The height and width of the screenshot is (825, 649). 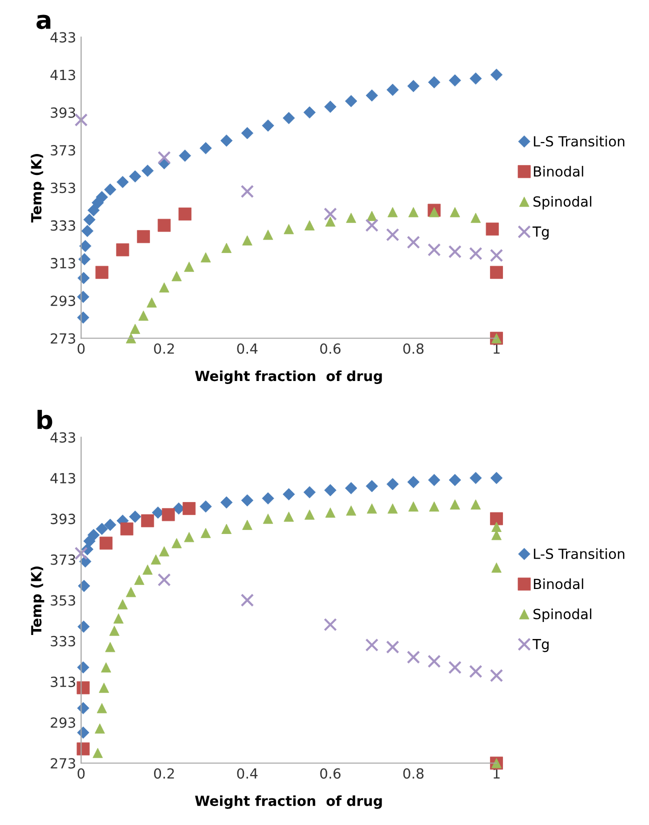 What do you see at coordinates (43, 22) in the screenshot?
I see `chart-title: a` at bounding box center [43, 22].